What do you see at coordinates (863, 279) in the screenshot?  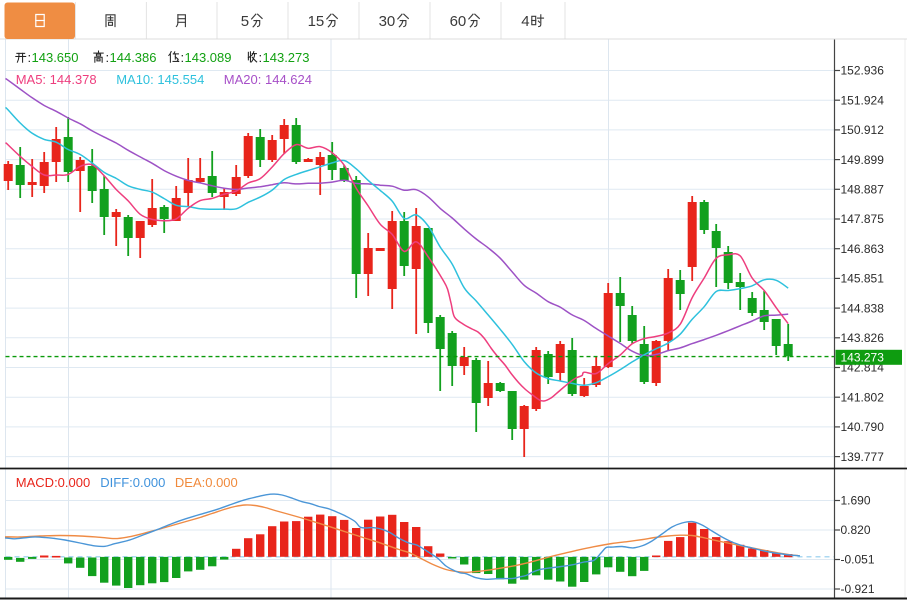 I see `svg-text: 145.851` at bounding box center [863, 279].